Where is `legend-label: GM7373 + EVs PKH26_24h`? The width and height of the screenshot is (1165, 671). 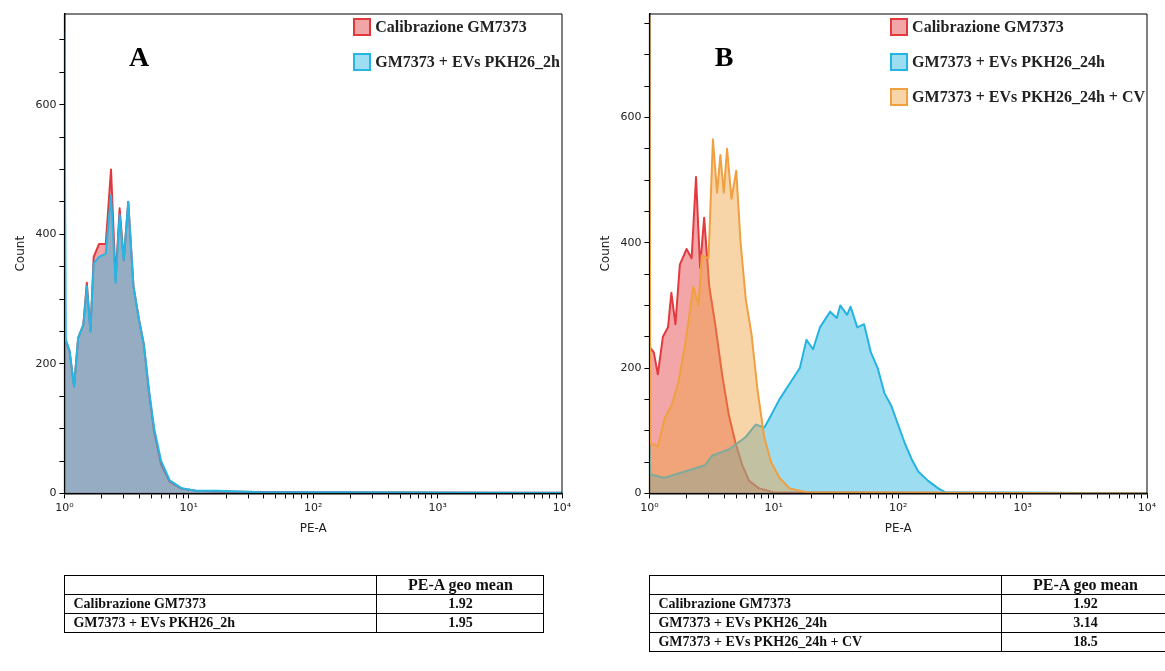 legend-label: GM7373 + EVs PKH26_24h is located at coordinates (1008, 62).